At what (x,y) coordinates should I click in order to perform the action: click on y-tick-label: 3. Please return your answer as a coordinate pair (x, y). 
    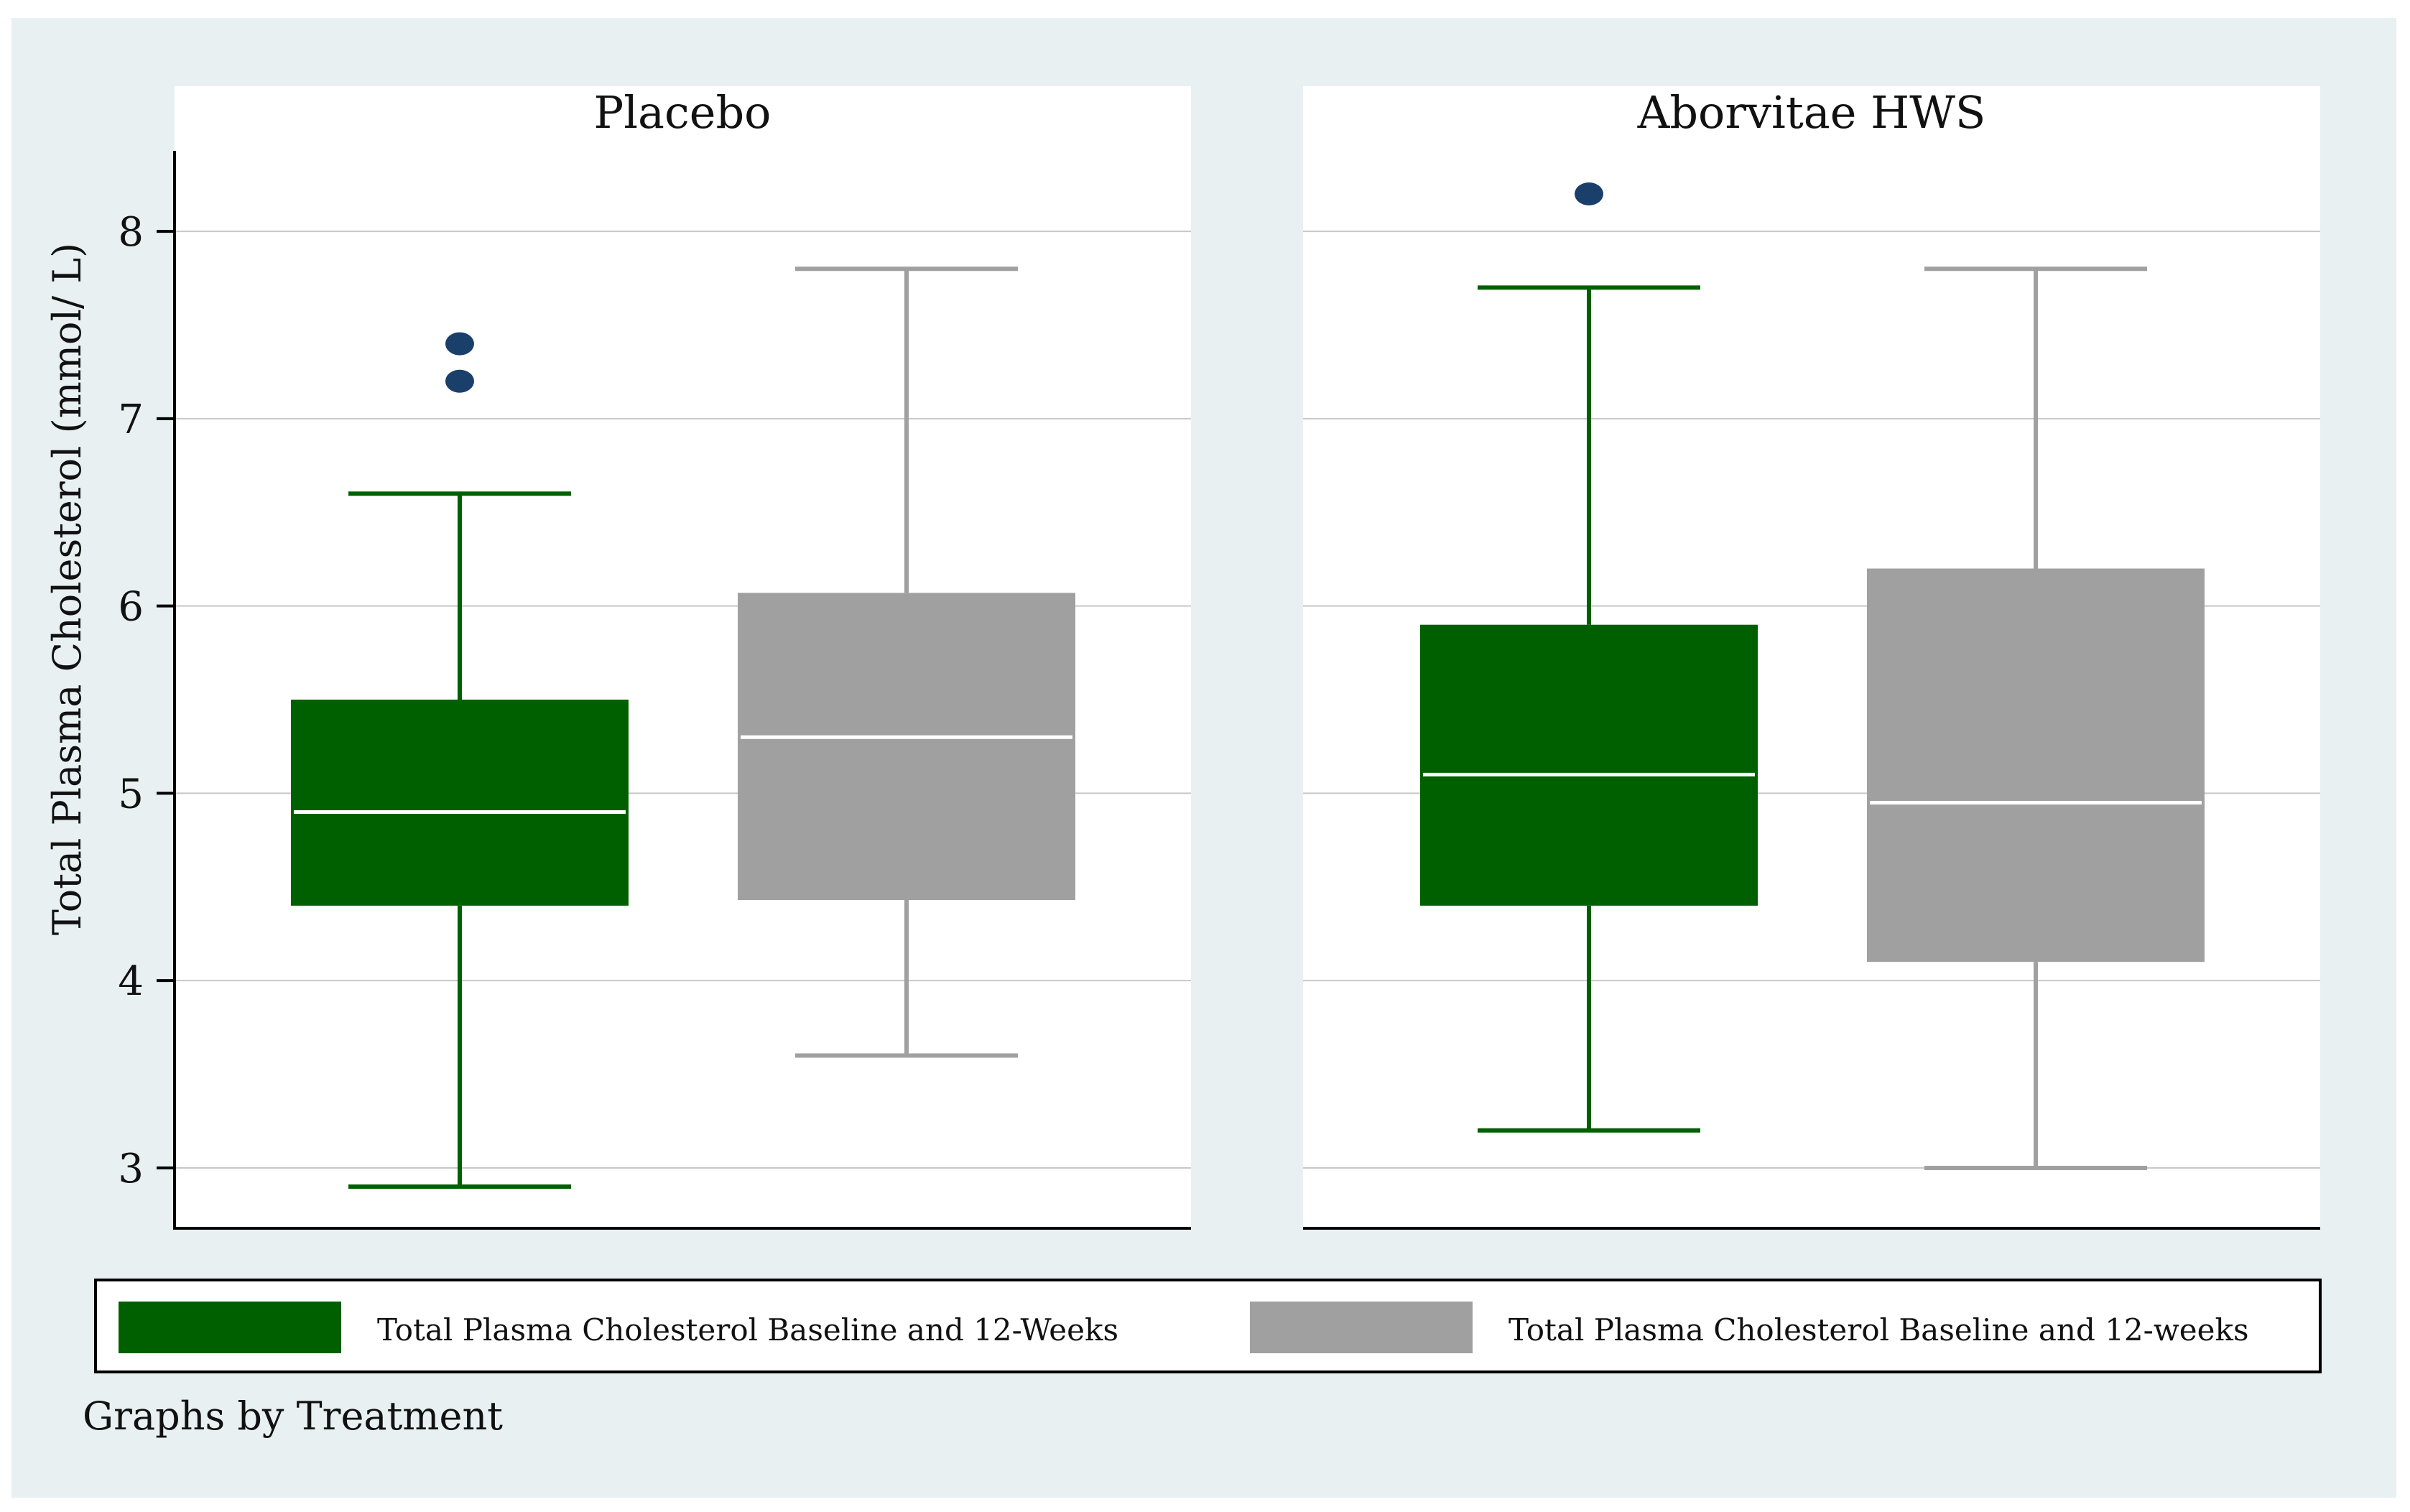
    Looking at the image, I should click on (131, 1169).